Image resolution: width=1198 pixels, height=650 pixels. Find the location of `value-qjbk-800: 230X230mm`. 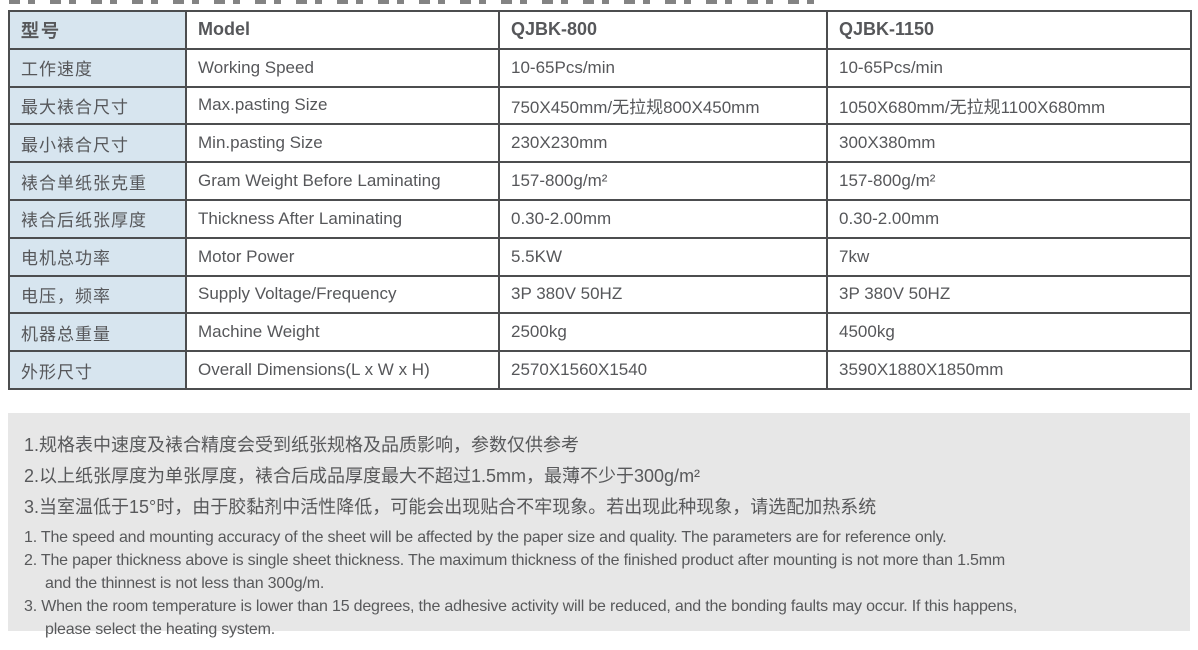

value-qjbk-800: 230X230mm is located at coordinates (663, 143).